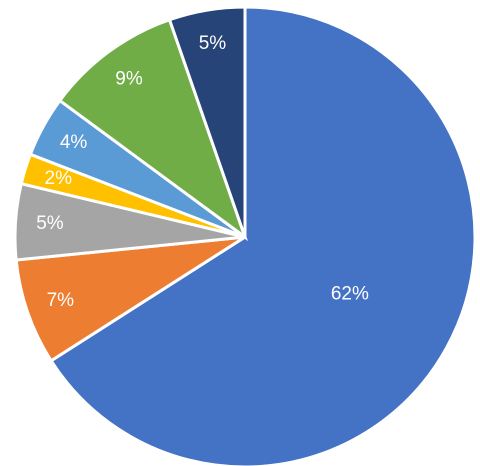  Describe the element at coordinates (59, 178) in the screenshot. I see `data-label: 2%` at that location.